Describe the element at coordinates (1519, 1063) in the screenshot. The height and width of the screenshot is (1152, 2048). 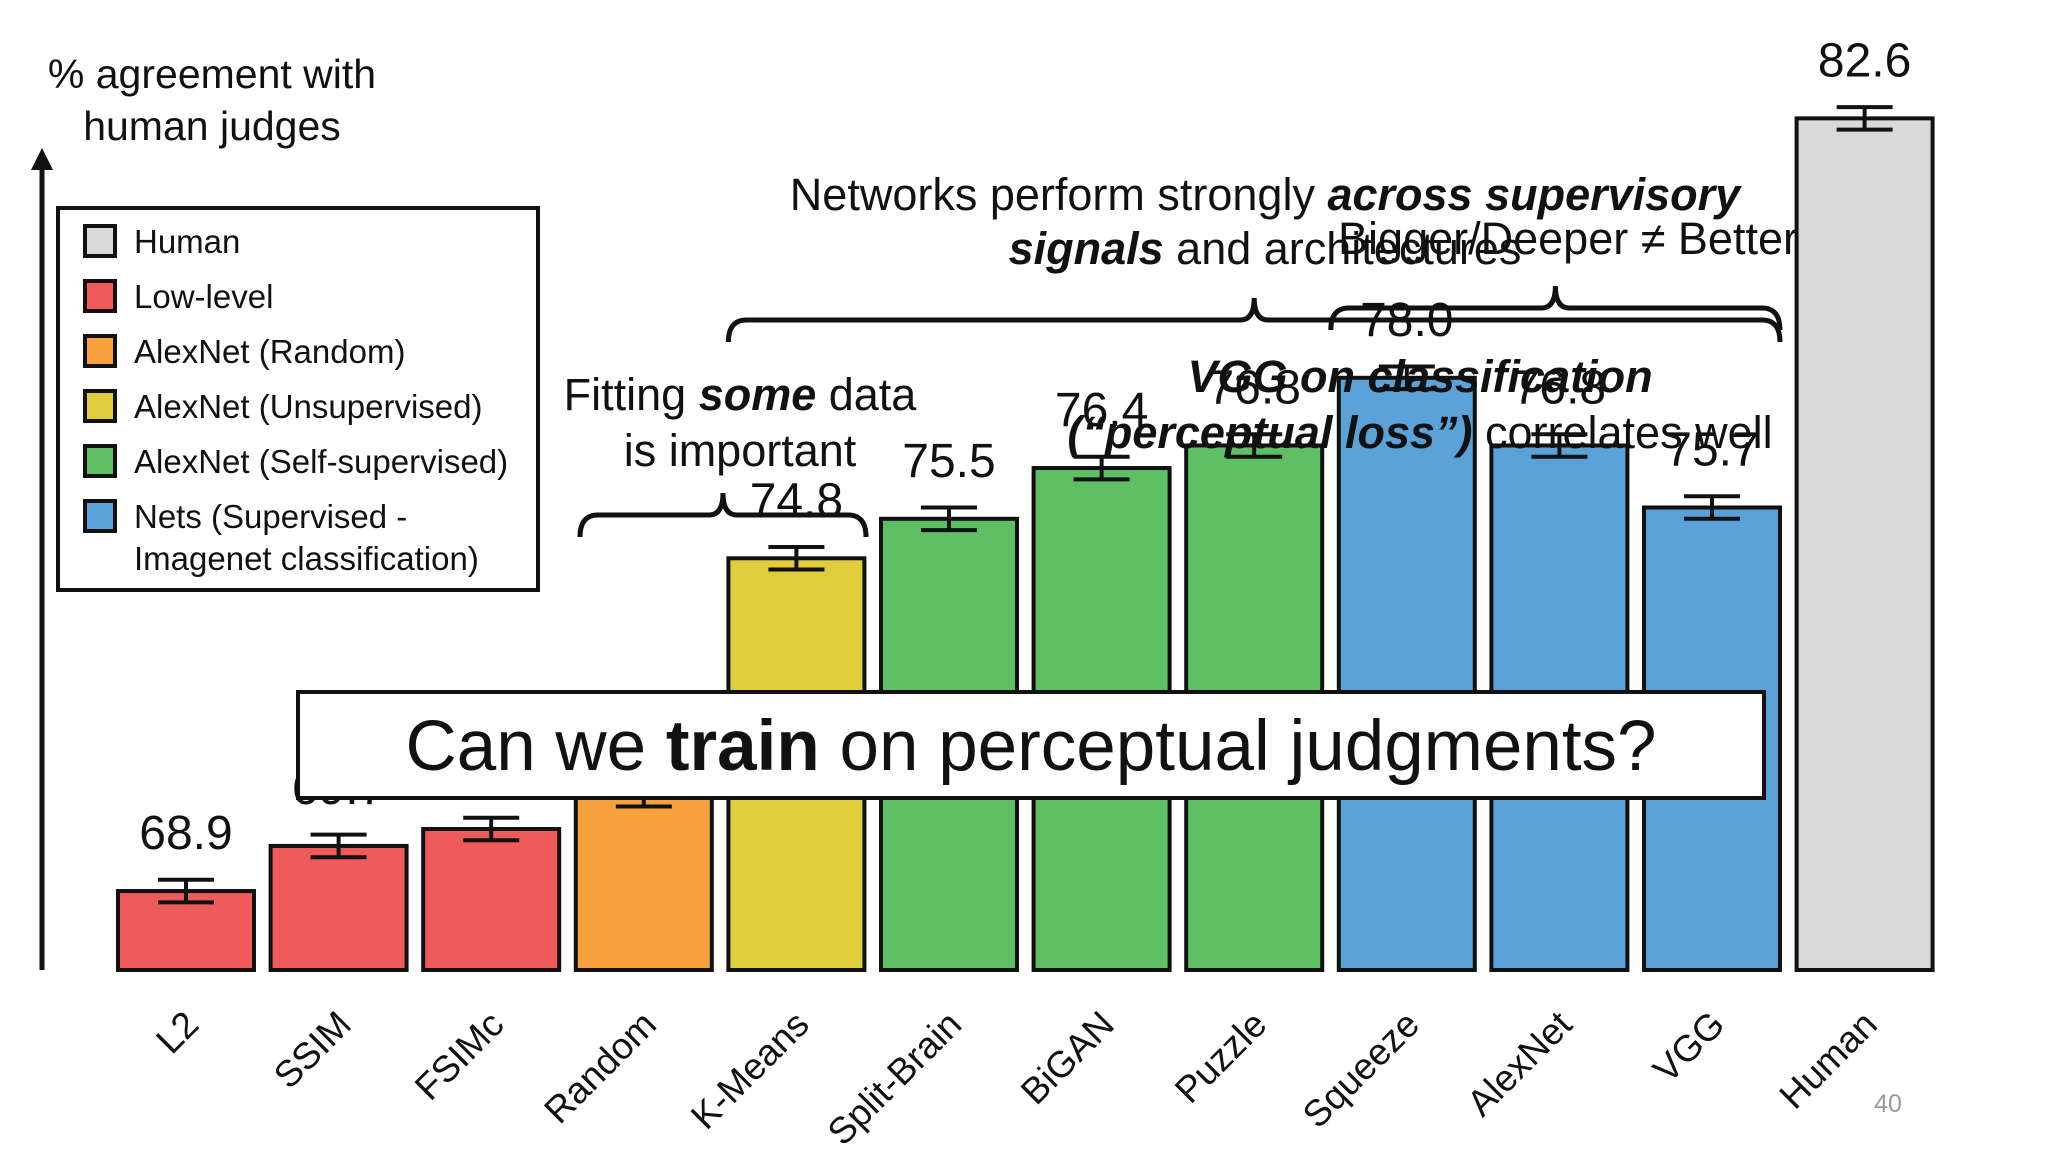
I see `x-tick-label-alexnet: AlexNet` at that location.